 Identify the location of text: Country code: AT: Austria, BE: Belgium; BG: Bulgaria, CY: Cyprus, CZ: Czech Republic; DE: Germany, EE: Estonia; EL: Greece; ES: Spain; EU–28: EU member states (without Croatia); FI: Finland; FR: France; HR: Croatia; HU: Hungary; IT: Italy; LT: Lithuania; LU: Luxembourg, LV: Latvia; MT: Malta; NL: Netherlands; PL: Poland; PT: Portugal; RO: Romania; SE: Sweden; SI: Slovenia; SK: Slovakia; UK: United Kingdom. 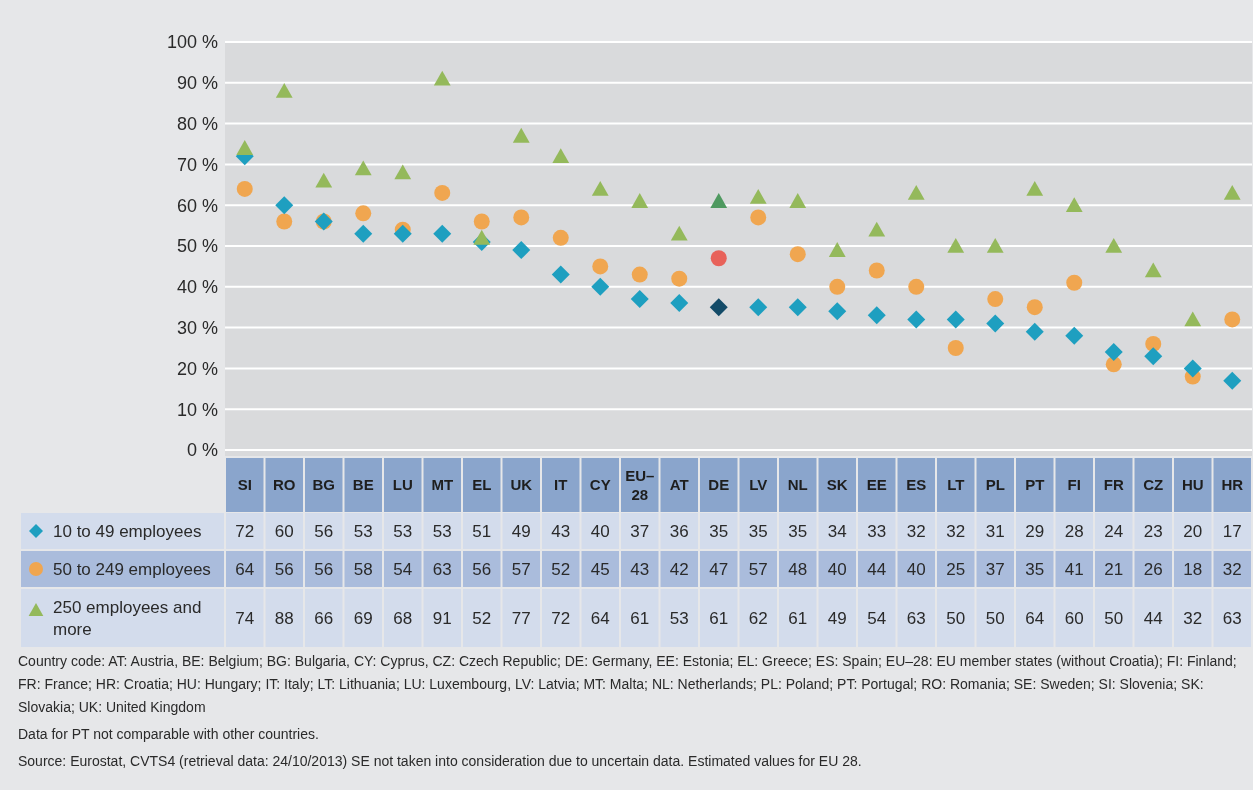
(627, 684).